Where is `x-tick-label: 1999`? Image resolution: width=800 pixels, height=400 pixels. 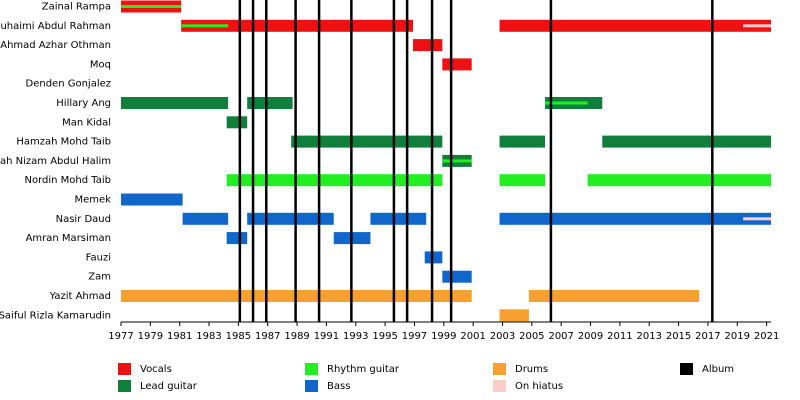 x-tick-label: 1999 is located at coordinates (443, 336).